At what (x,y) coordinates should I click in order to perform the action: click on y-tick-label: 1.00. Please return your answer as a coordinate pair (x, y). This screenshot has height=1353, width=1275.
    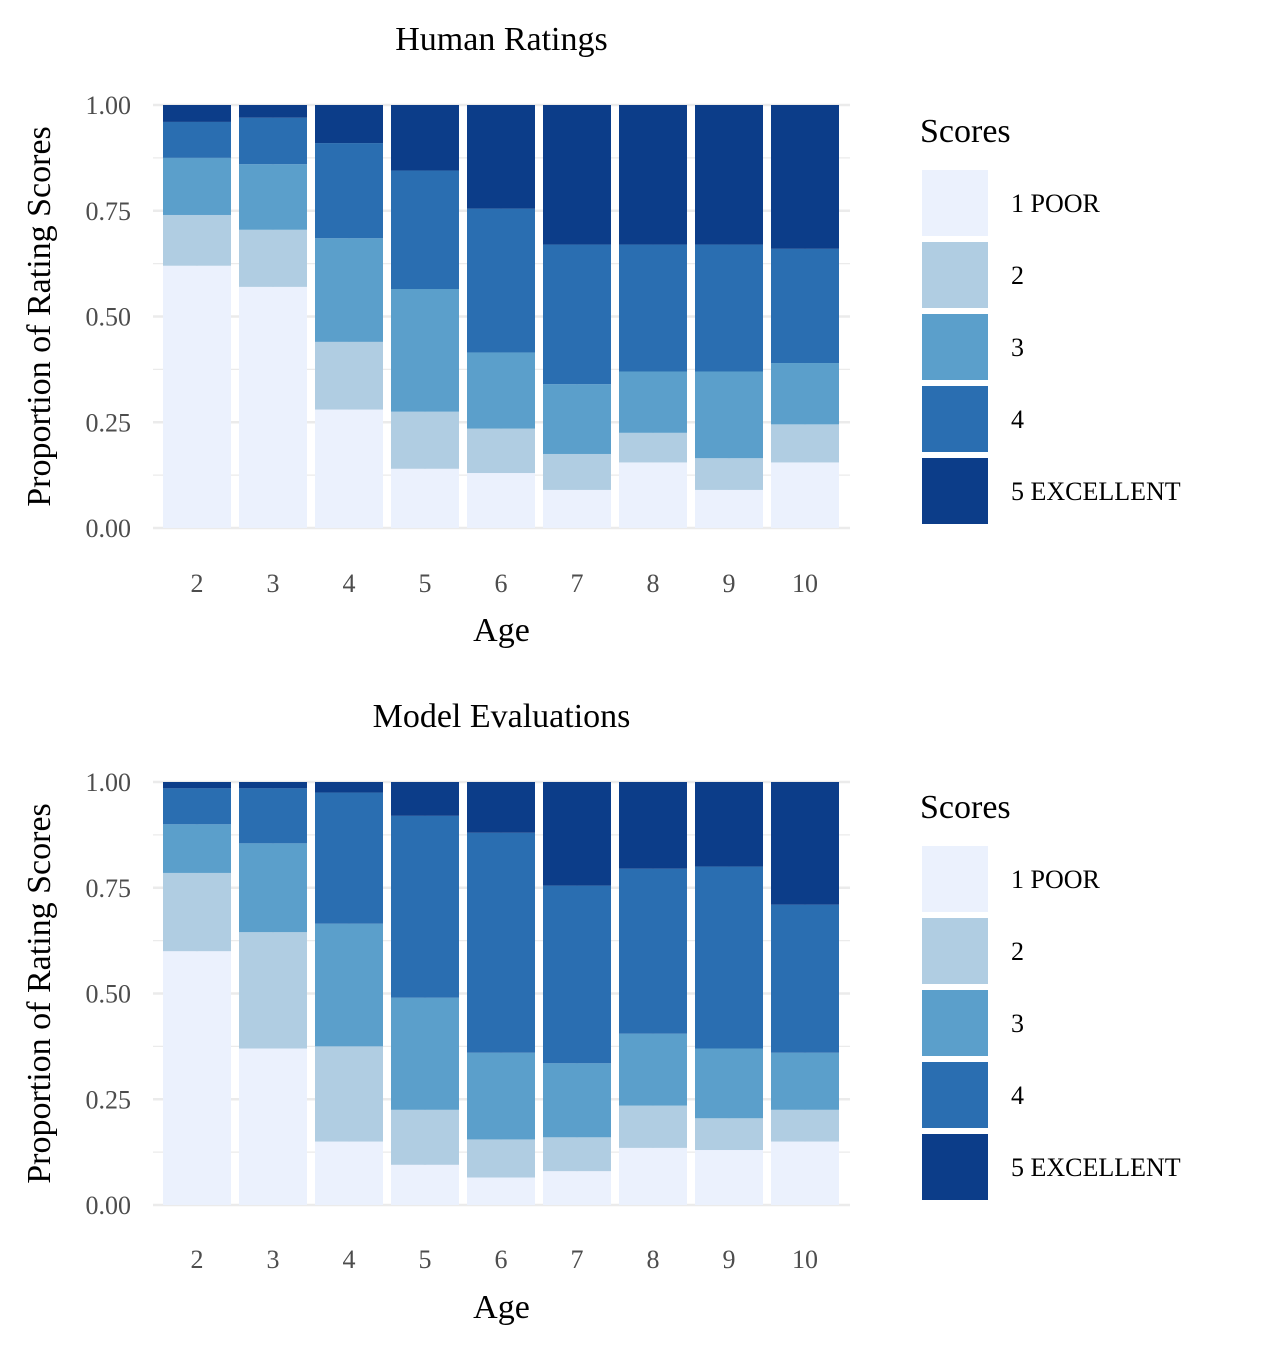
    Looking at the image, I should click on (109, 782).